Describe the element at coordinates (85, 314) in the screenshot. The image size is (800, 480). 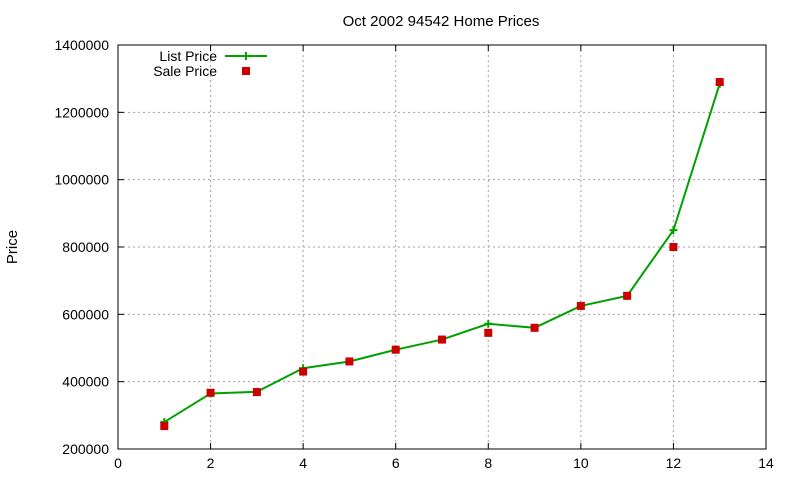
I see `y-tick-label: 600000` at that location.